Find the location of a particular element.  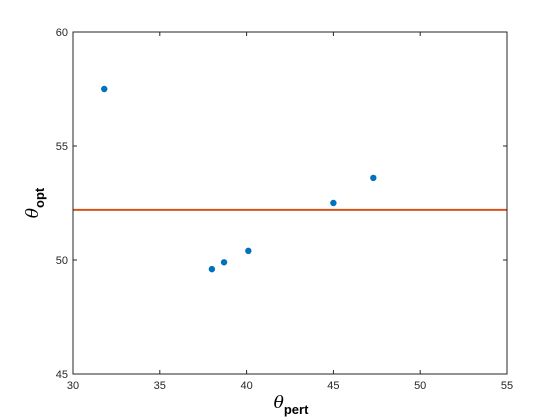

x-tick-label: 50 is located at coordinates (420, 386).